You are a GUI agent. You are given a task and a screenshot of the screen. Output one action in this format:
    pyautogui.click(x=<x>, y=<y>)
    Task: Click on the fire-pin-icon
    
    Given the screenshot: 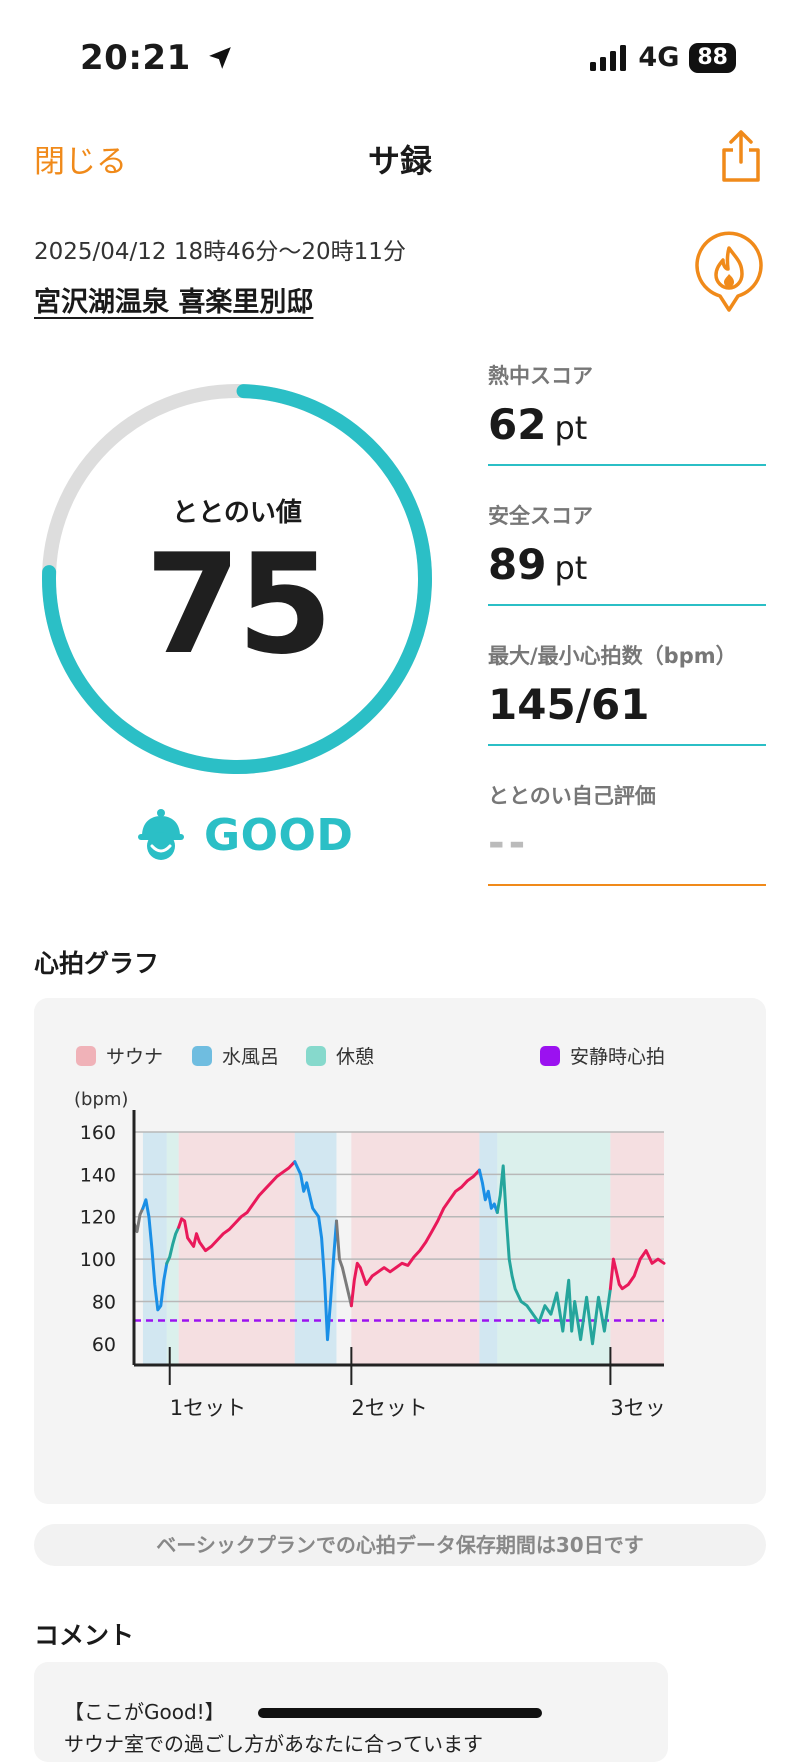 What is the action you would take?
    pyautogui.click(x=729, y=272)
    